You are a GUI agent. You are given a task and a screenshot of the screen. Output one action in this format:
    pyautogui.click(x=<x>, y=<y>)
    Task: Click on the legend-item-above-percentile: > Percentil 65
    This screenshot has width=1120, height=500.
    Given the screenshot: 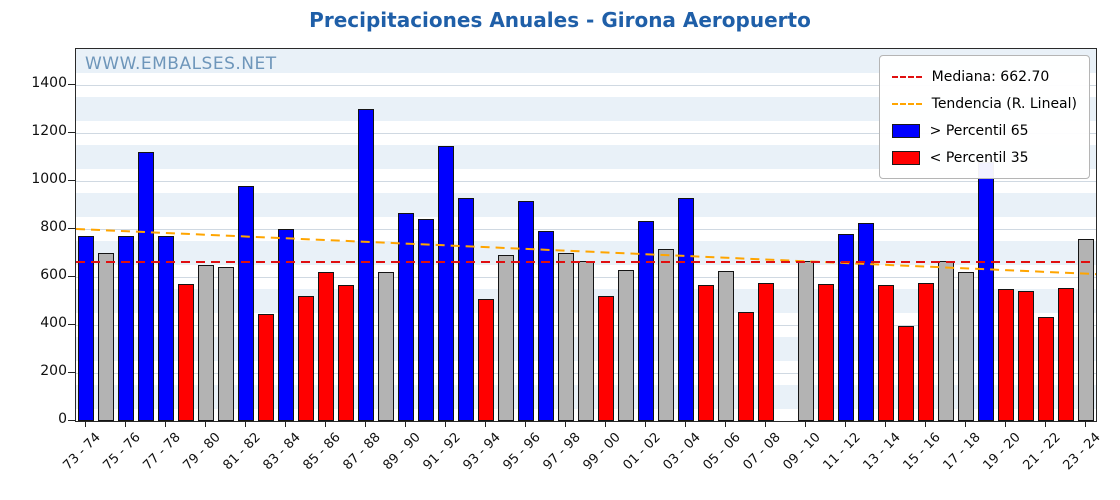 What is the action you would take?
    pyautogui.click(x=984, y=130)
    